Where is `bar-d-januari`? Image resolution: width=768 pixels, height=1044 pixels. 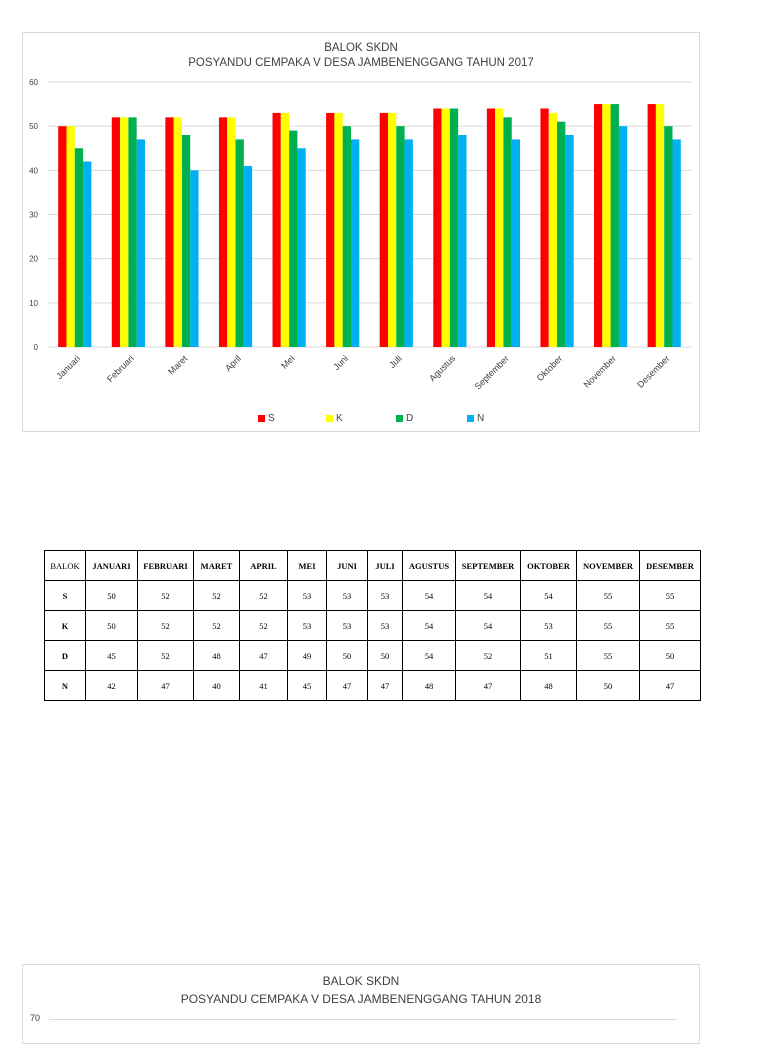 bar-d-januari is located at coordinates (79, 247).